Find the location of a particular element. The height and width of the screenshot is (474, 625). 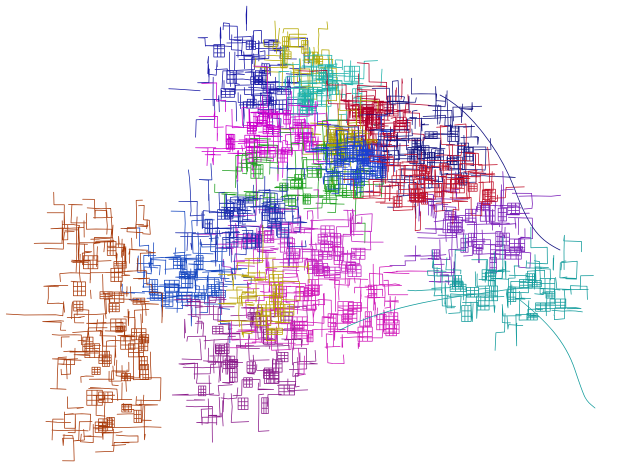

district-east-red is located at coordinates (434, 177).